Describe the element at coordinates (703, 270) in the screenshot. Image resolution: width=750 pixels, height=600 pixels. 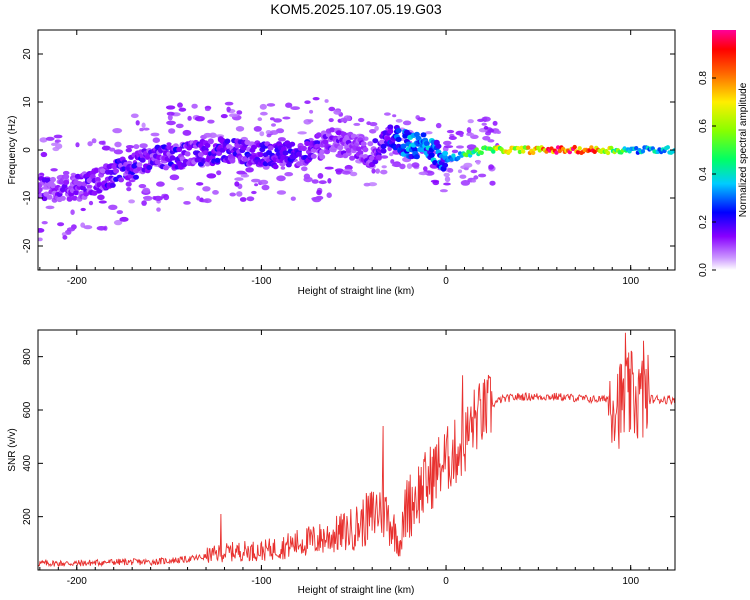
I see `colorbar-tick-label: 0.0` at that location.